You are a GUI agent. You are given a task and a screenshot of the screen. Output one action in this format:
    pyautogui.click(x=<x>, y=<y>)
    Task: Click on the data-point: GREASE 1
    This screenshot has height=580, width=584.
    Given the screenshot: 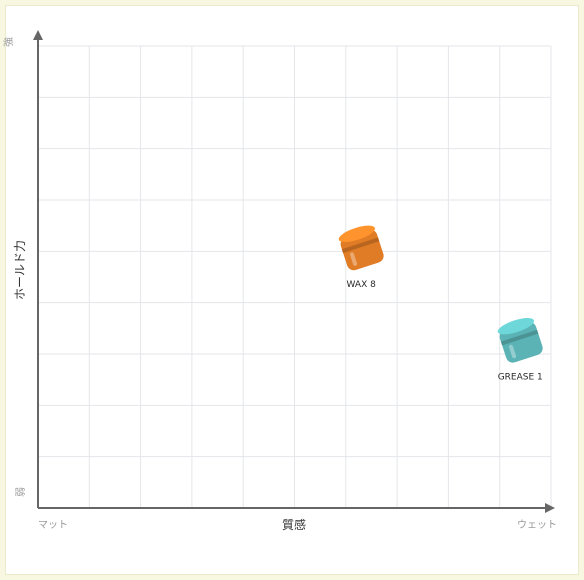 What is the action you would take?
    pyautogui.click(x=520, y=349)
    